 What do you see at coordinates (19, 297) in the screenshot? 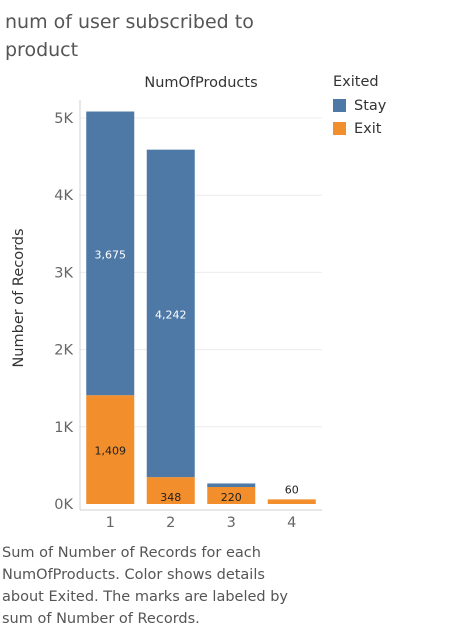
I see `y-axis-label: Number of Records` at bounding box center [19, 297].